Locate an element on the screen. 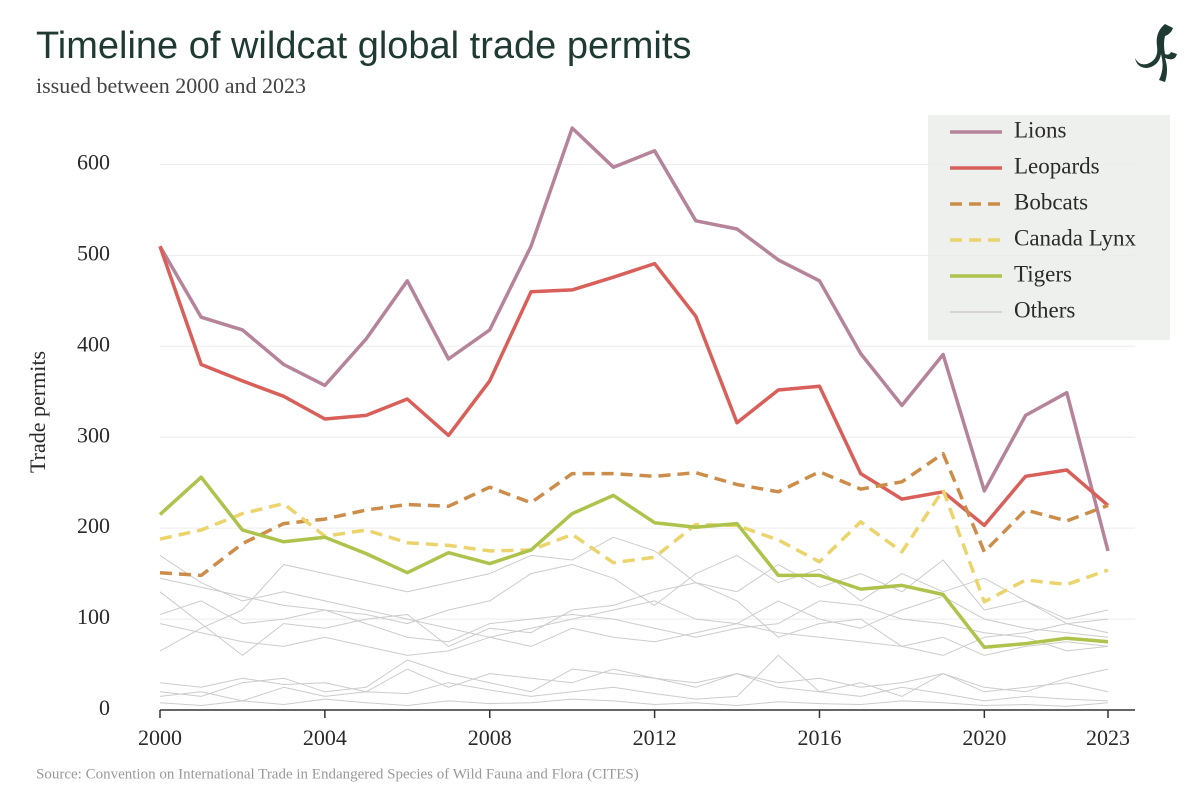 The image size is (1200, 800). y-tick-label: 600 is located at coordinates (93, 162).